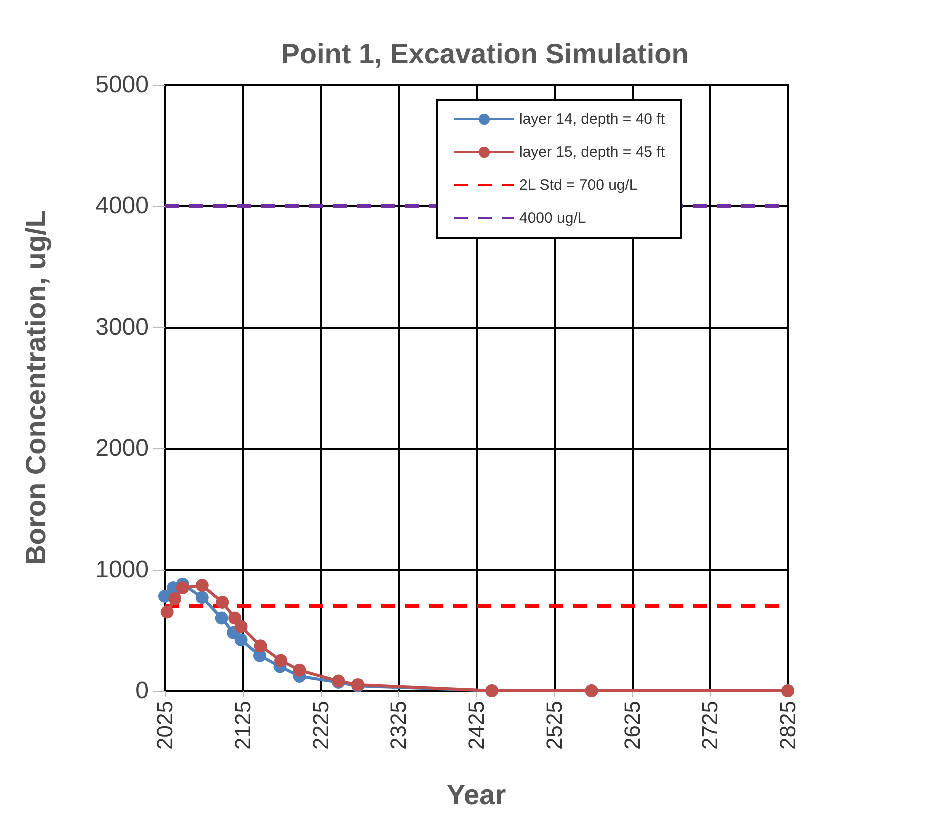 This screenshot has height=838, width=941. Describe the element at coordinates (142, 691) in the screenshot. I see `y-tick-label: 0` at that location.